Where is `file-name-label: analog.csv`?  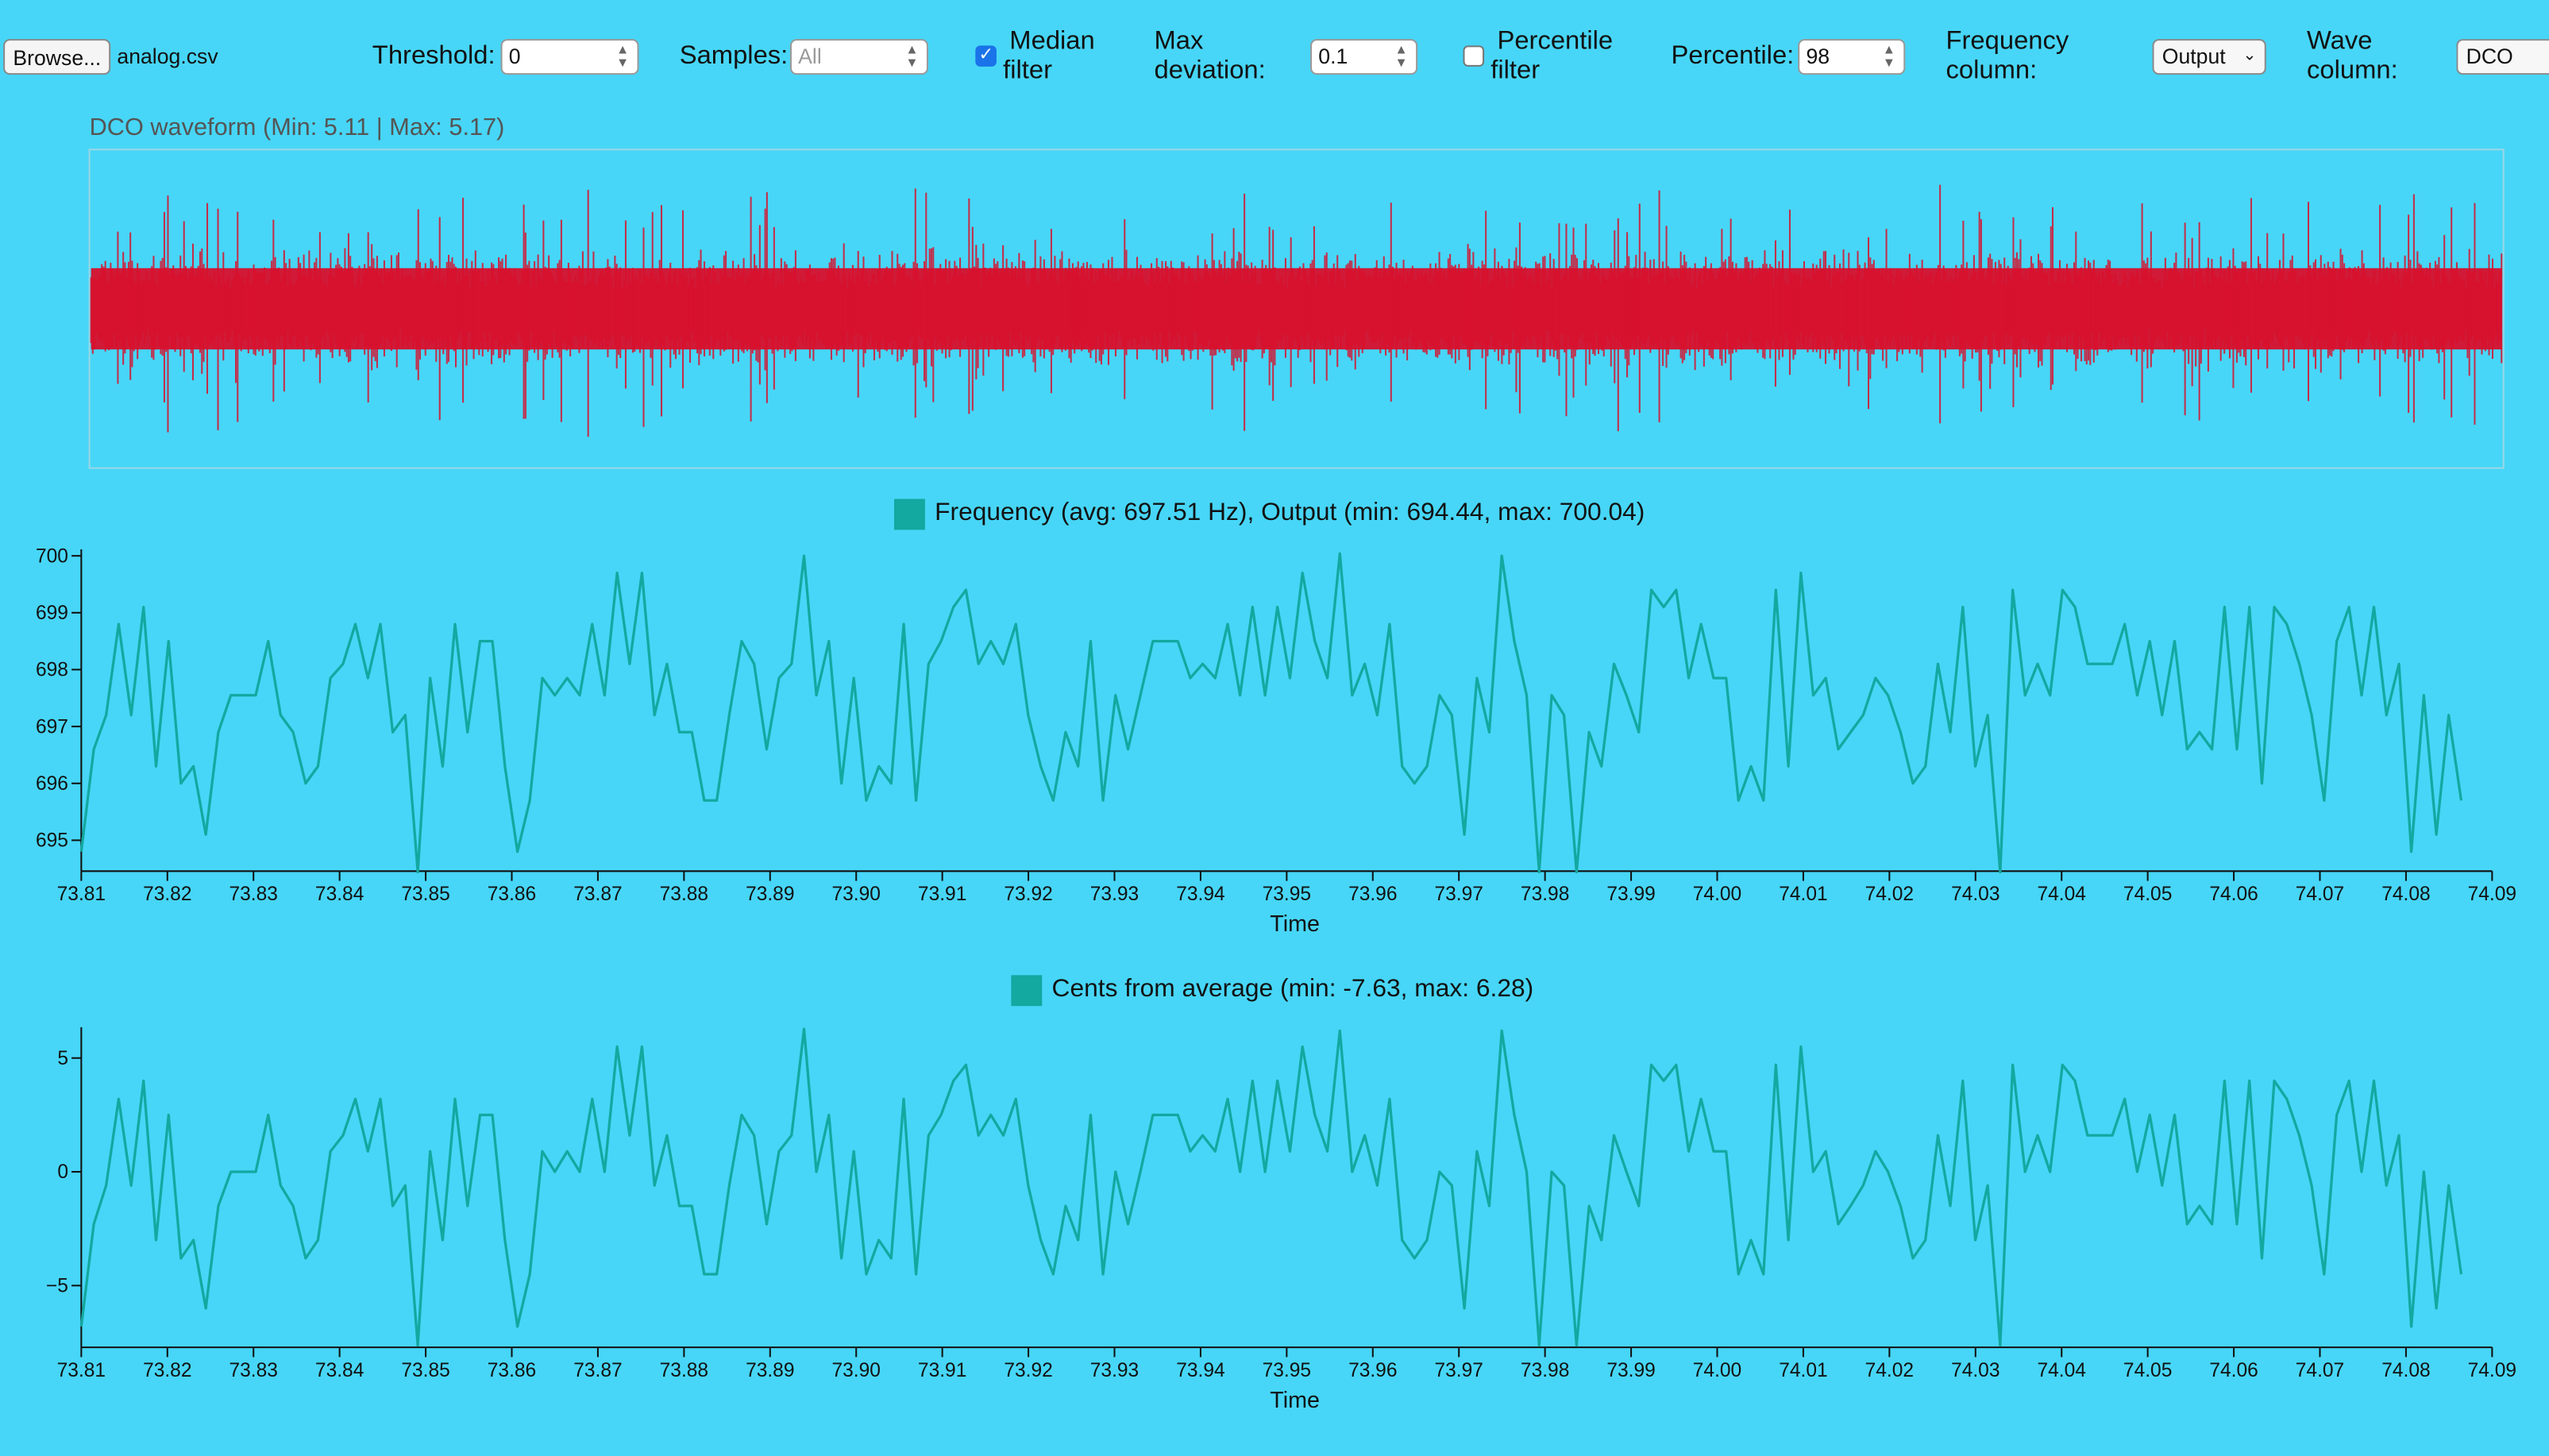 file-name-label: analog.csv is located at coordinates (167, 56).